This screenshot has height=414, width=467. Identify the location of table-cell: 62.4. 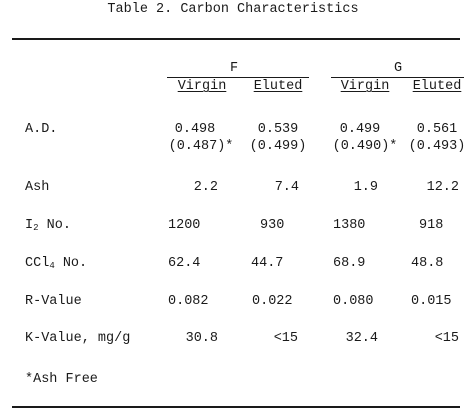
(184, 263).